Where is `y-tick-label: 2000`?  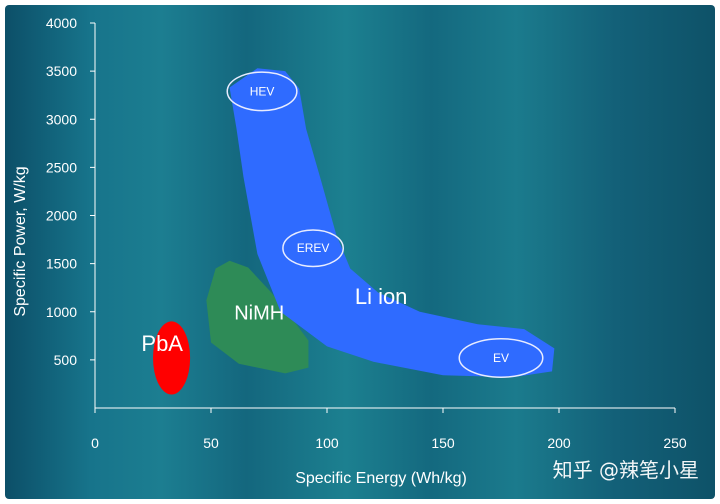 y-tick-label: 2000 is located at coordinates (61, 216).